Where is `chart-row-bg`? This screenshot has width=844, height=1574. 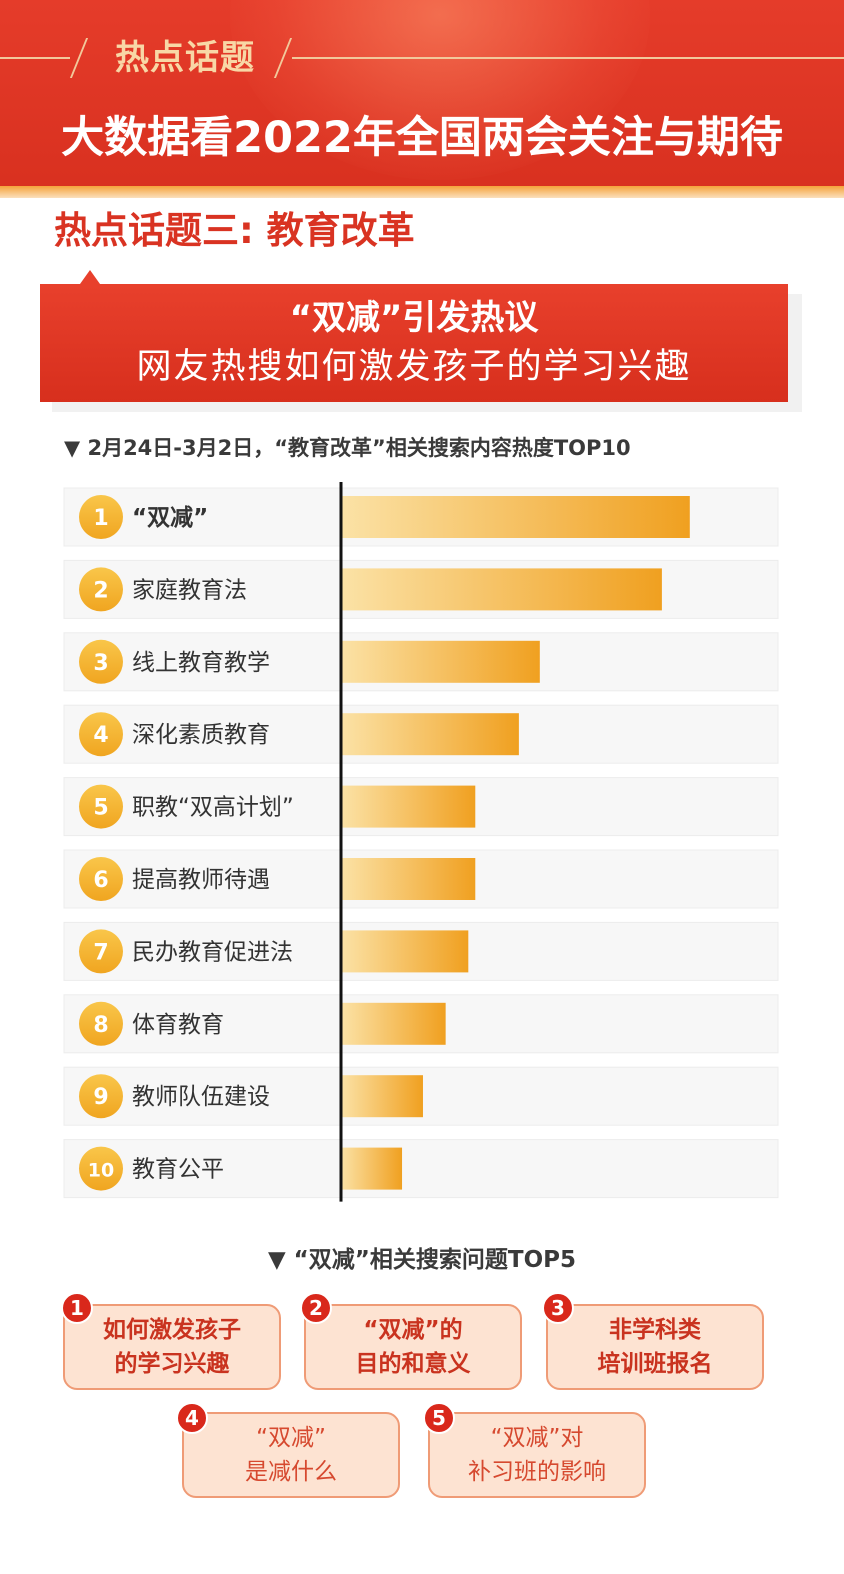
chart-row-bg is located at coordinates (421, 1169).